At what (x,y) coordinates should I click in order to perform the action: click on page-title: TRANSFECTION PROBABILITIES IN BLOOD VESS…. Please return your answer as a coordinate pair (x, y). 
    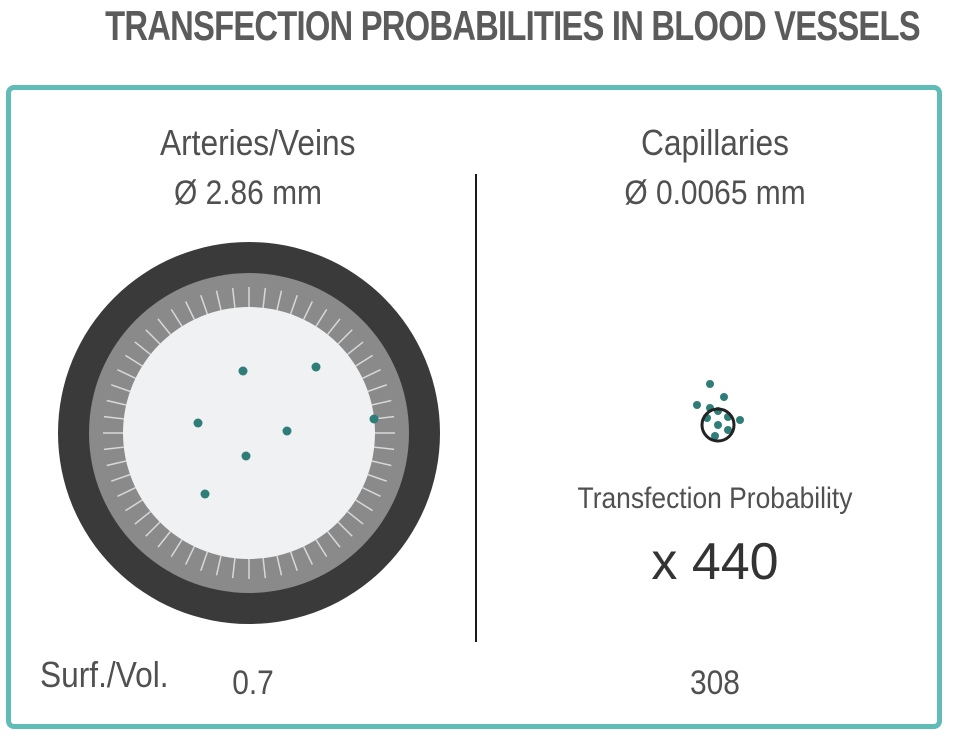
    Looking at the image, I should click on (512, 25).